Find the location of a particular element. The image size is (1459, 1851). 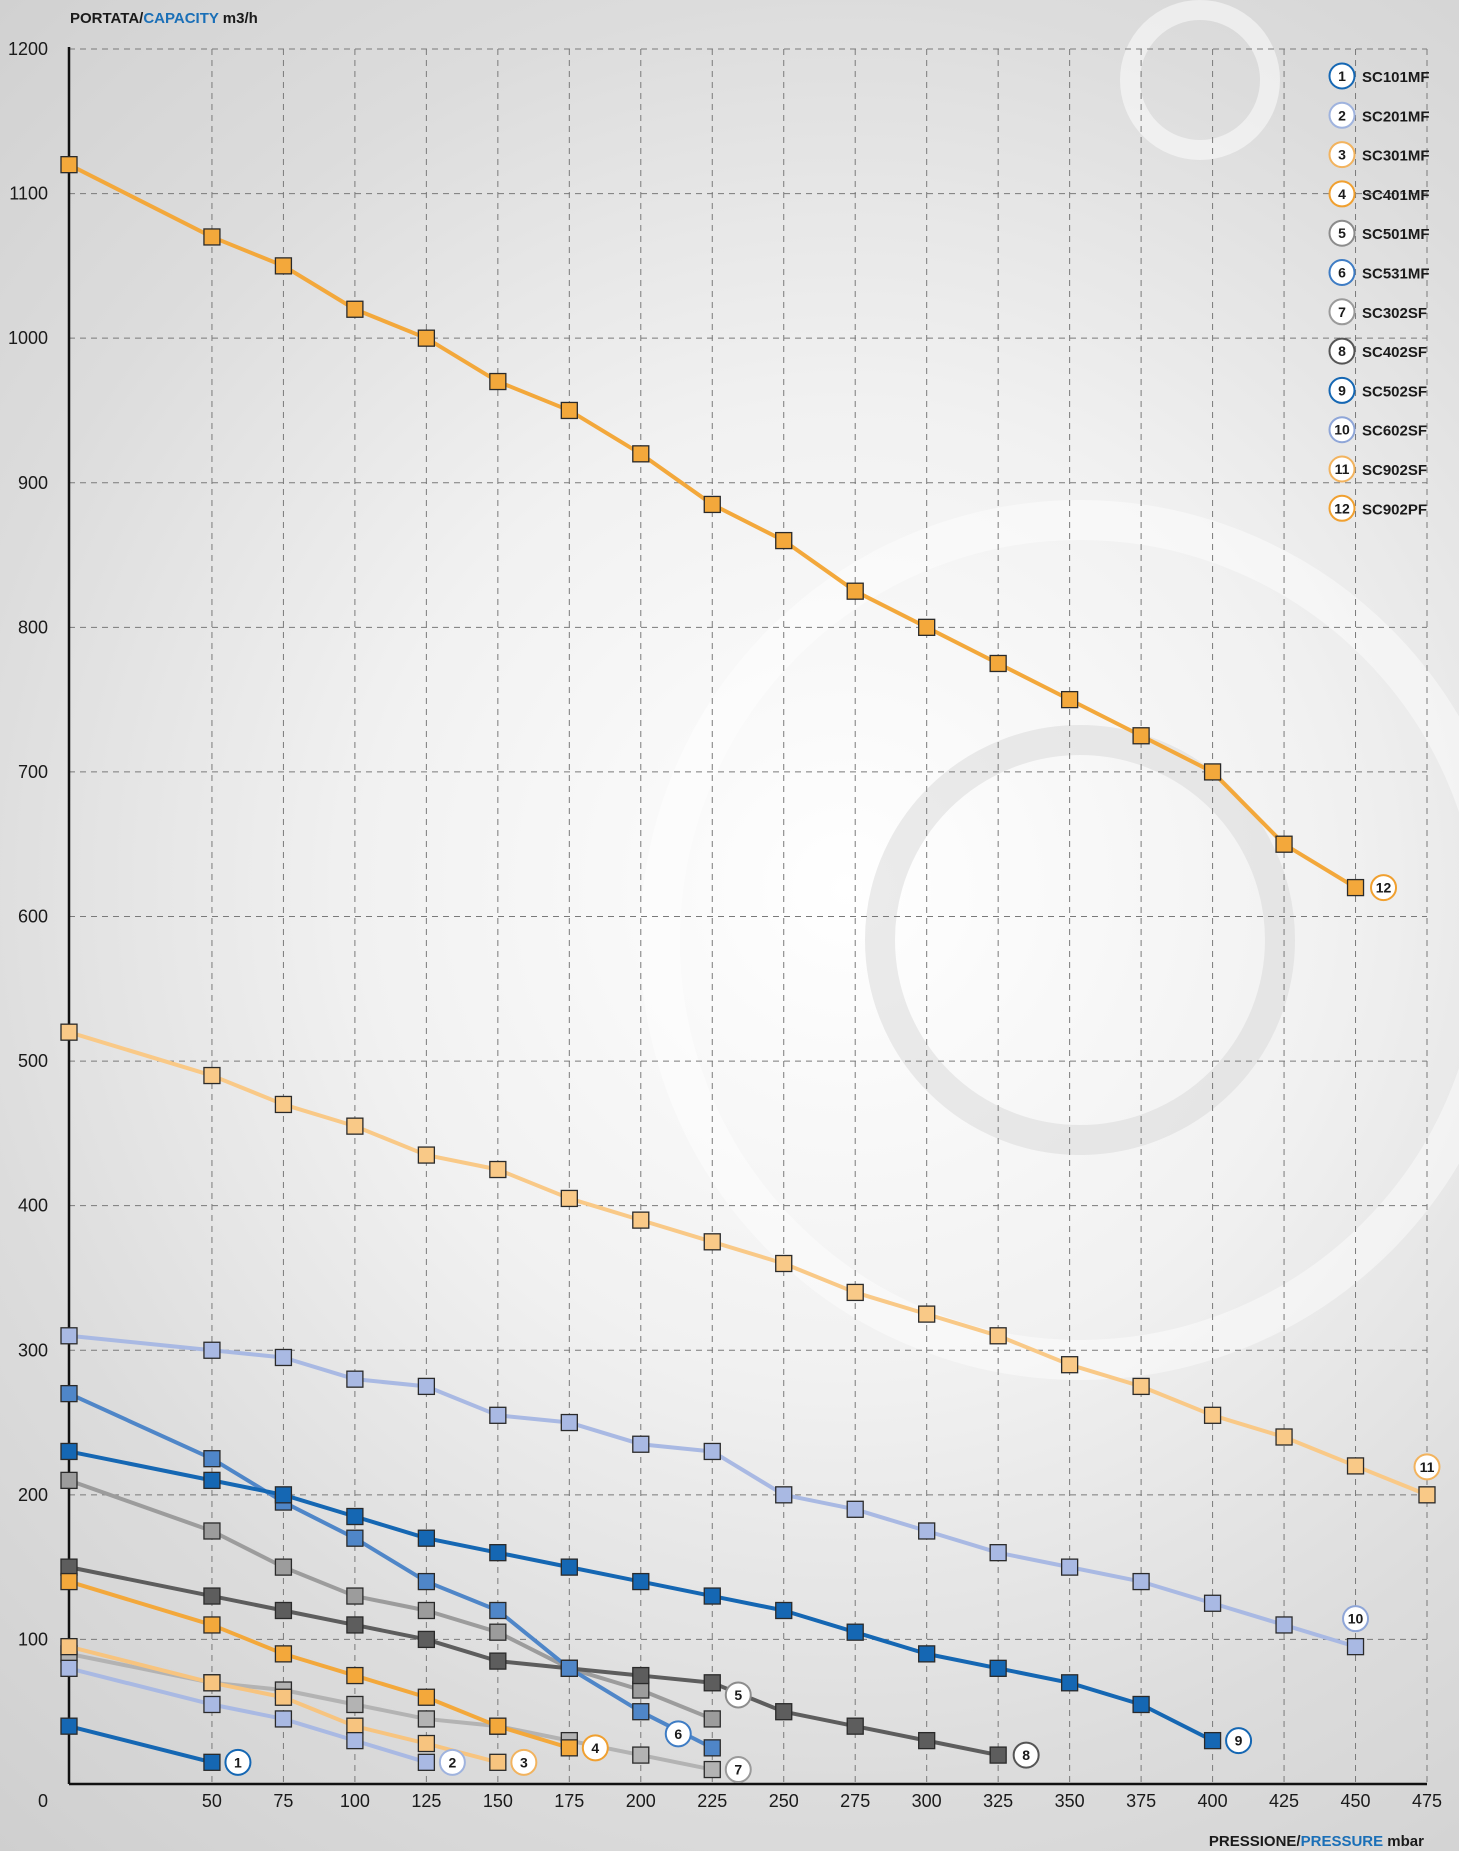

x-tick-label: 50 is located at coordinates (212, 1801).